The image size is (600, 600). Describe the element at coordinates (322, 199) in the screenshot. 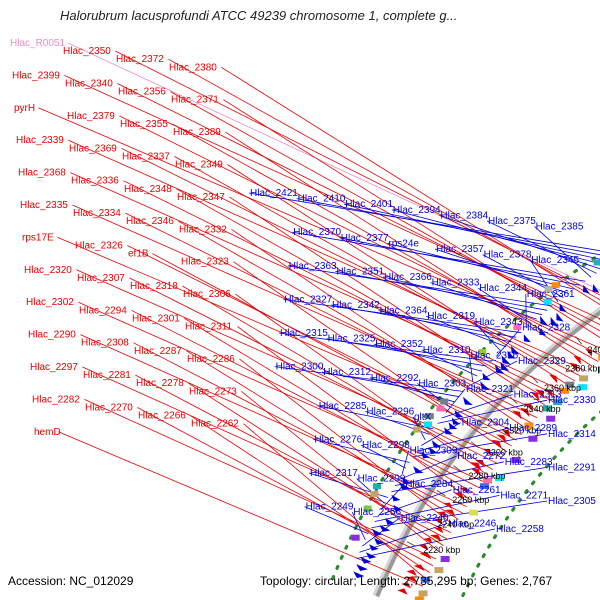

I see `reverse-gene-label: Hlac_2410` at that location.